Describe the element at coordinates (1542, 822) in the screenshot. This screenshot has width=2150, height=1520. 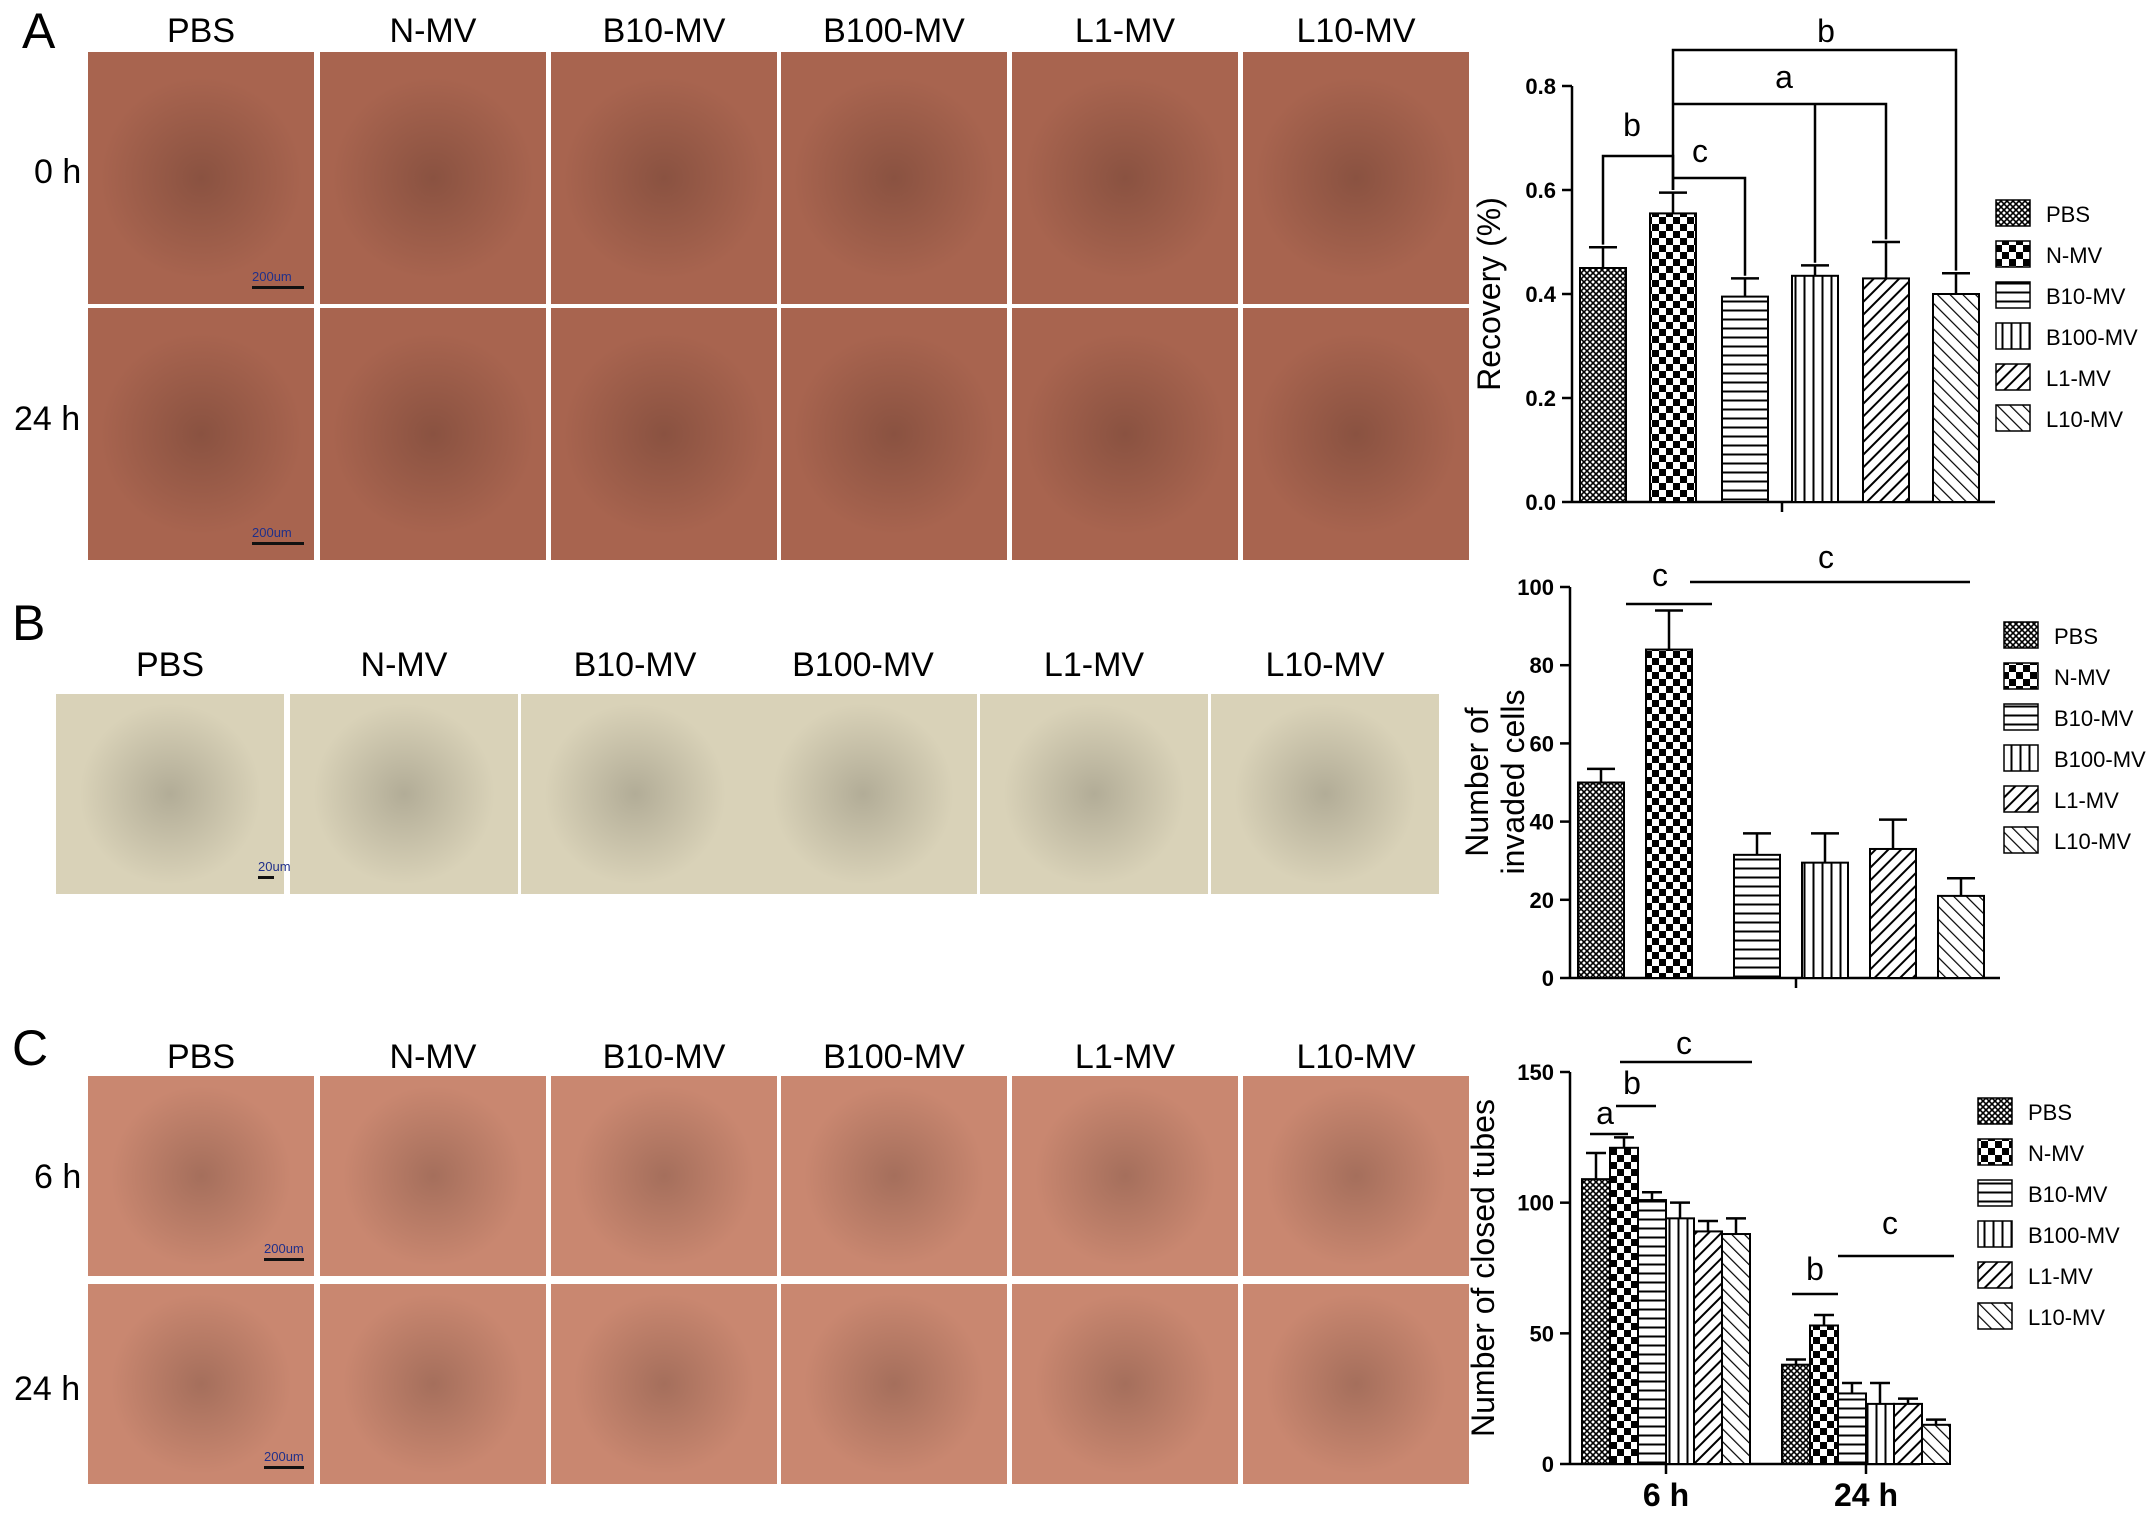
I see `y-tick-label: 40` at that location.